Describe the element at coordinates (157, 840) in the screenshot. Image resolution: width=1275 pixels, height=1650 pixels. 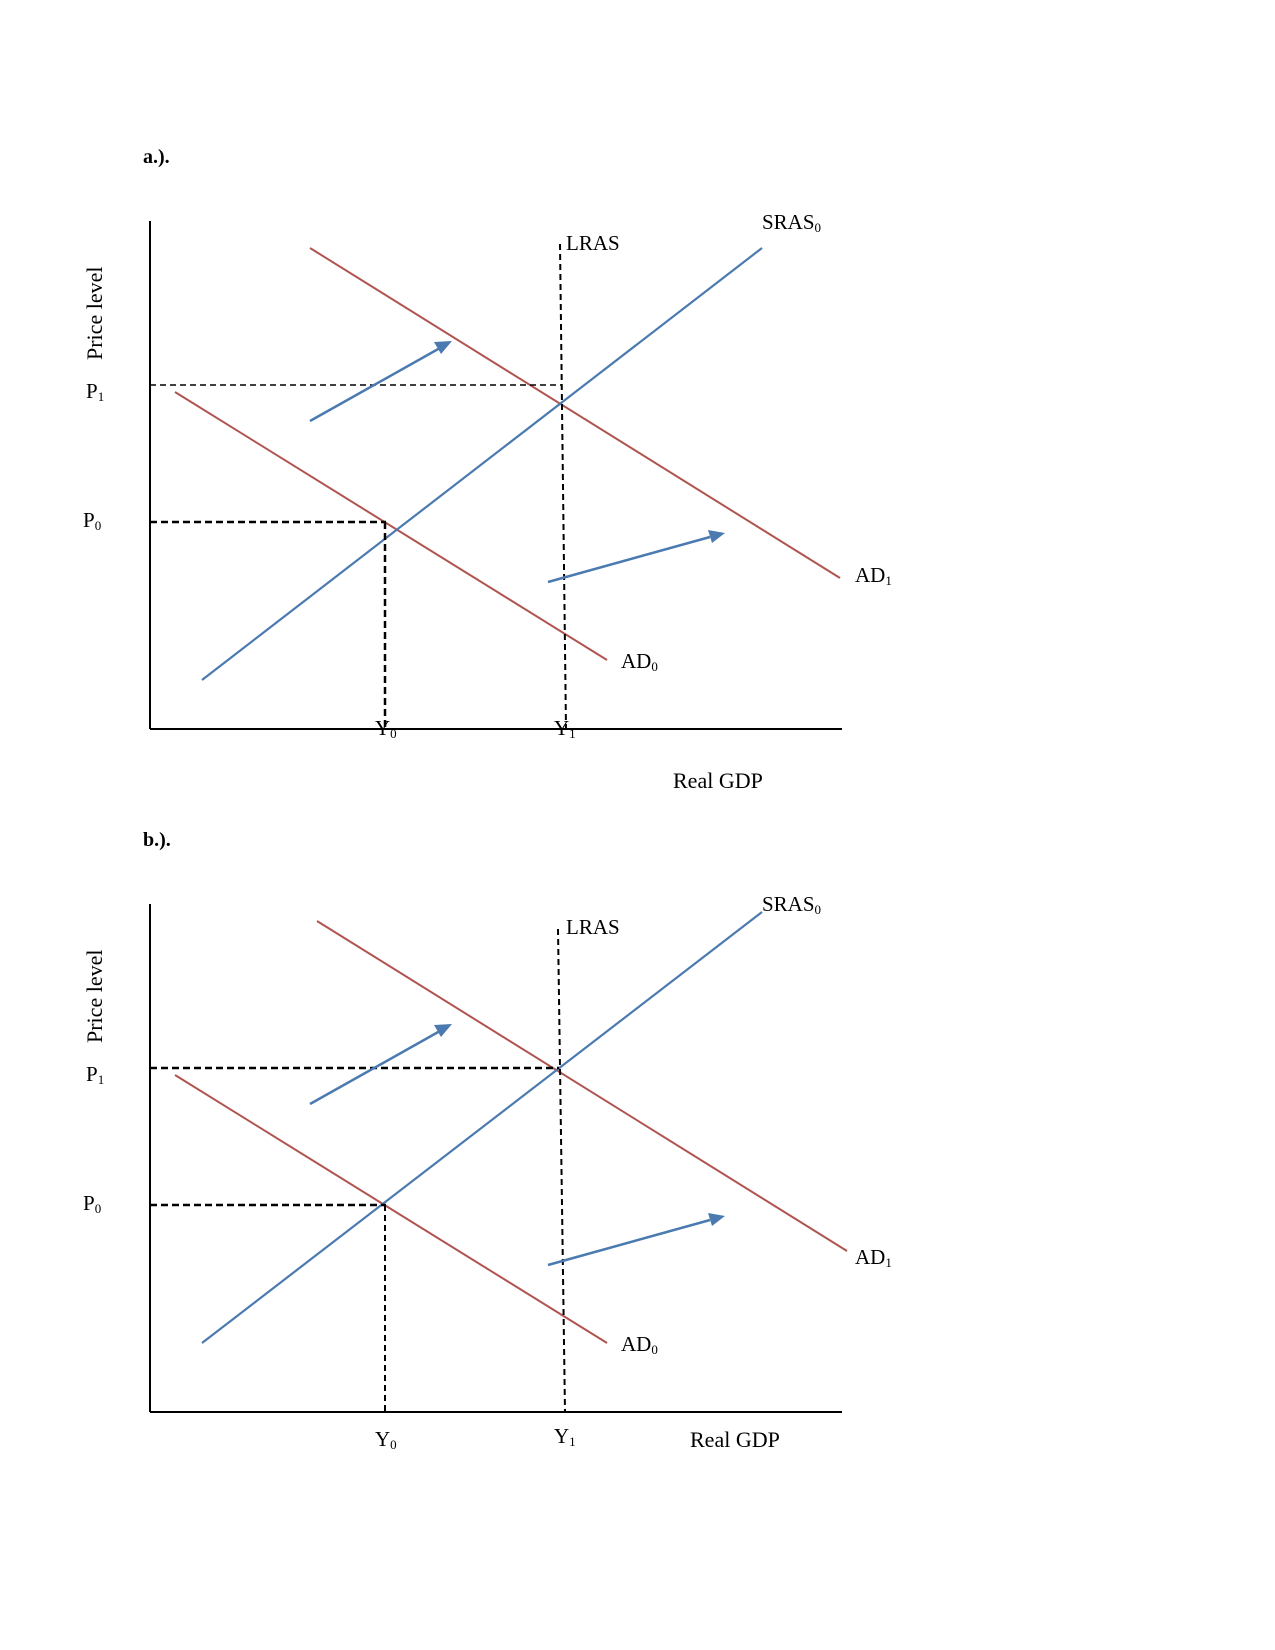
I see `panel-b-label: b.).` at that location.